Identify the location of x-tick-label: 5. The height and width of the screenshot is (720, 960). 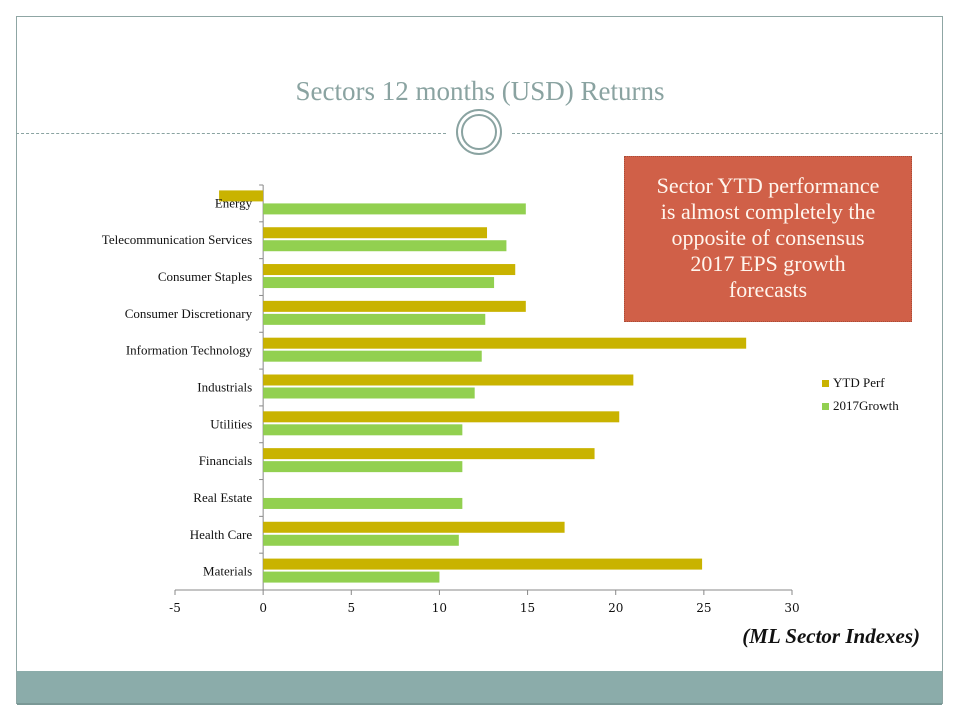
(351, 608).